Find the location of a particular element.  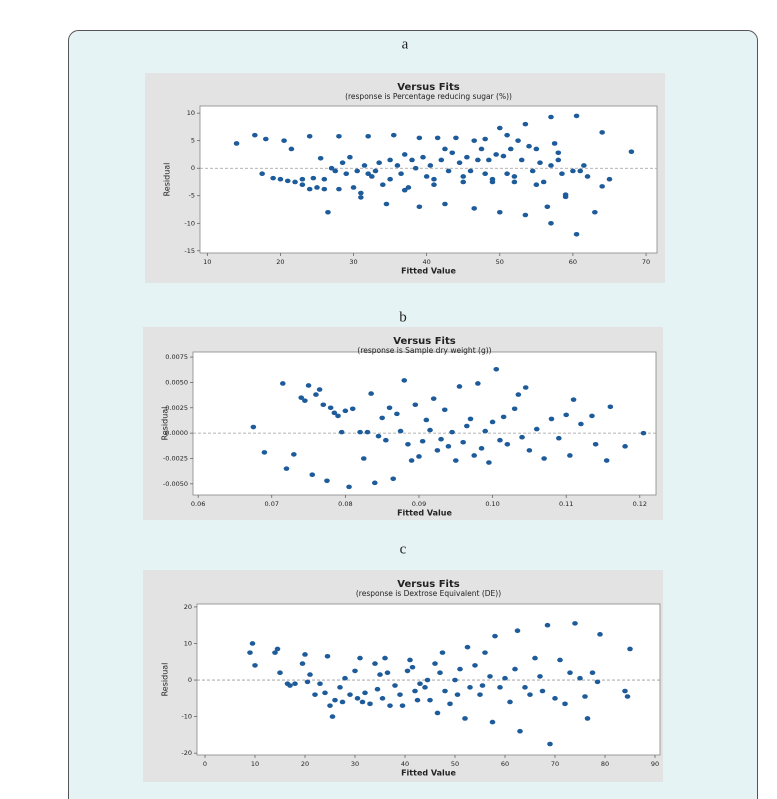

x-tick-label: 0.12 is located at coordinates (640, 504).